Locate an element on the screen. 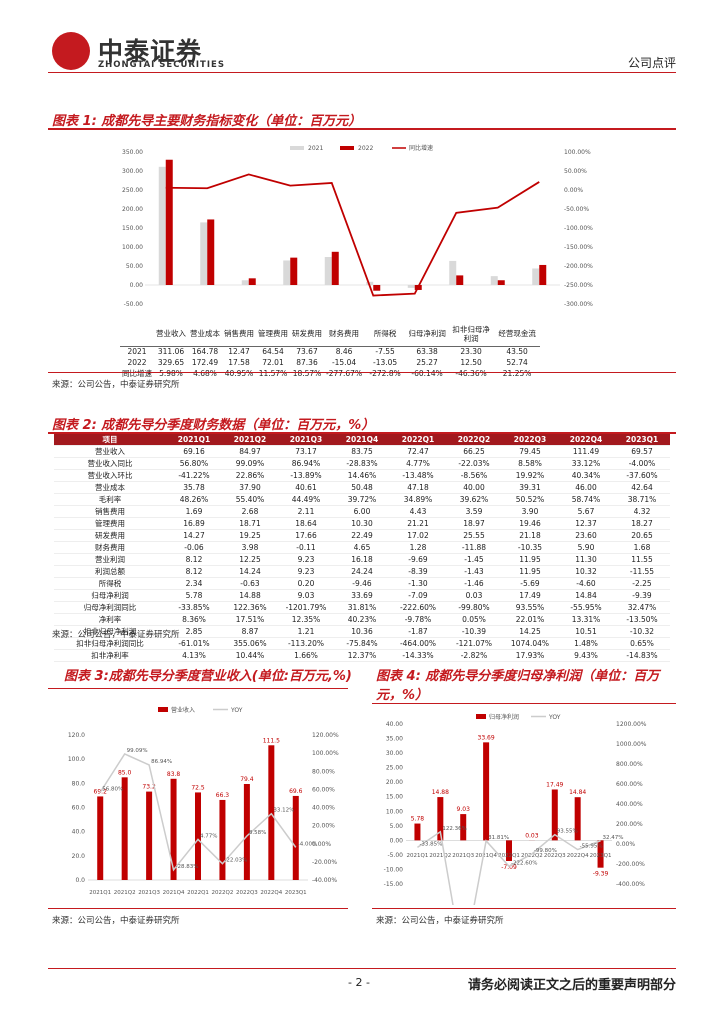 The image size is (724, 1024). fig2-table-cell: -33.85% is located at coordinates (194, 607).